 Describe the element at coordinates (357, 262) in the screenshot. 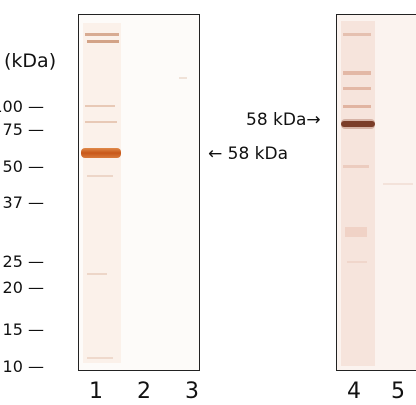

I see `lane4-band-g` at that location.